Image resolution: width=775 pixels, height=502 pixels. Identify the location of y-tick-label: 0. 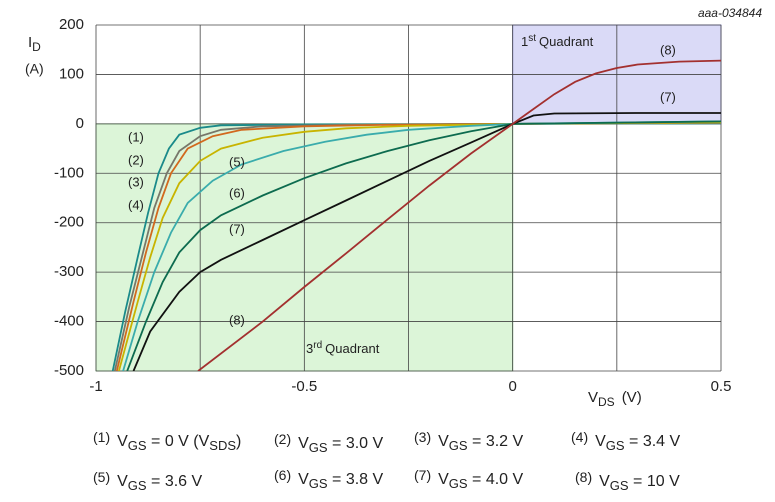
(80, 123).